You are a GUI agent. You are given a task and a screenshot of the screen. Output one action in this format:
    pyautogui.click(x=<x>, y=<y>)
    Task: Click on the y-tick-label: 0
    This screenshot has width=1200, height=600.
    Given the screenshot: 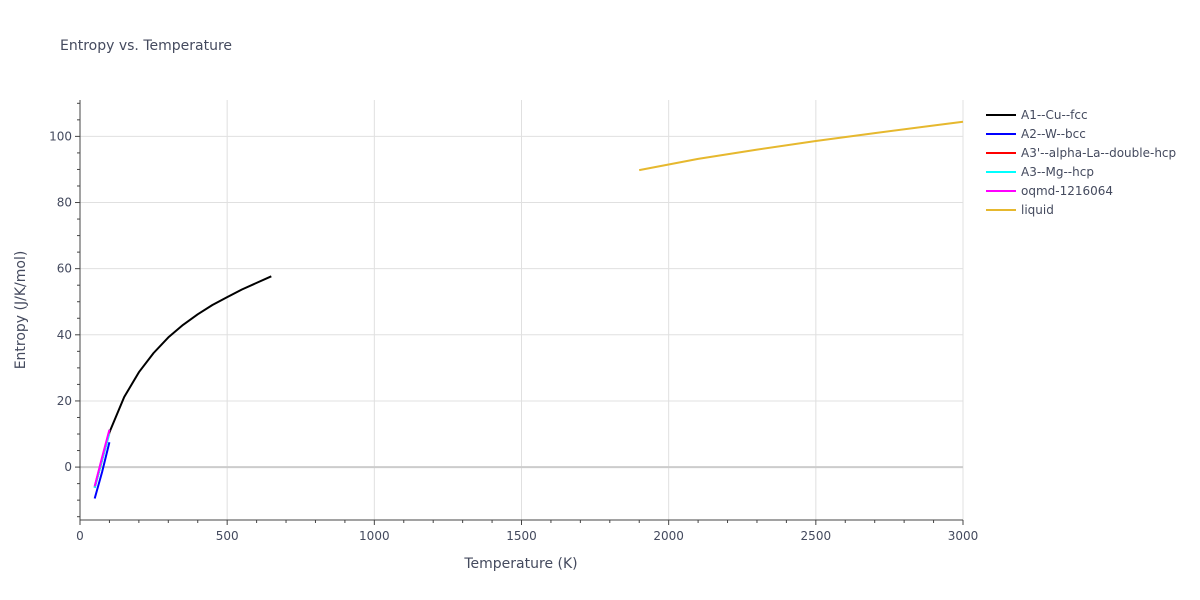 What is the action you would take?
    pyautogui.click(x=68, y=467)
    